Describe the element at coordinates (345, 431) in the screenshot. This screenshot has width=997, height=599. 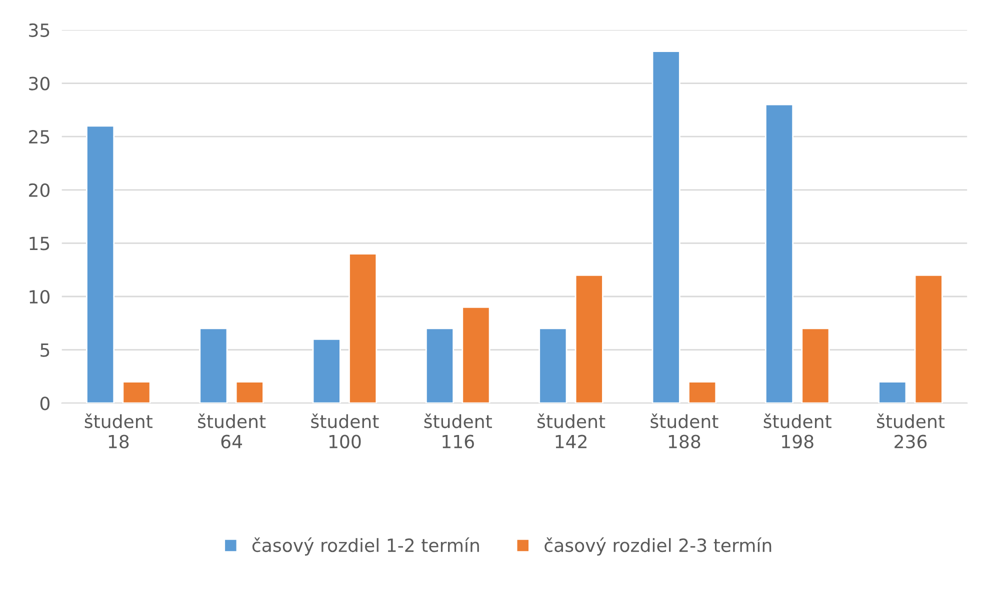
I see `x-tick-label: študent 100` at that location.